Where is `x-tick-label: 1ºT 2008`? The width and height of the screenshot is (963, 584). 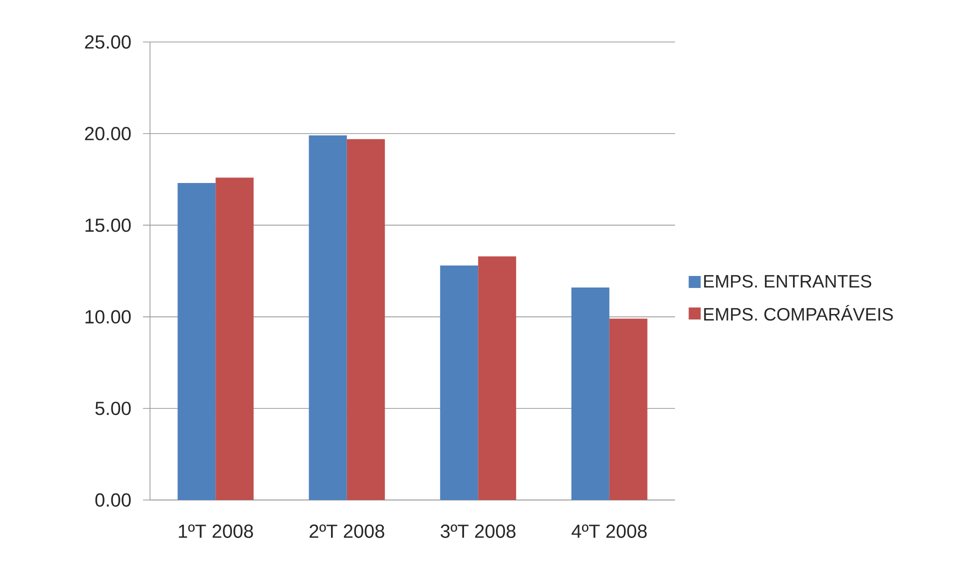 x-tick-label: 1ºT 2008 is located at coordinates (215, 531).